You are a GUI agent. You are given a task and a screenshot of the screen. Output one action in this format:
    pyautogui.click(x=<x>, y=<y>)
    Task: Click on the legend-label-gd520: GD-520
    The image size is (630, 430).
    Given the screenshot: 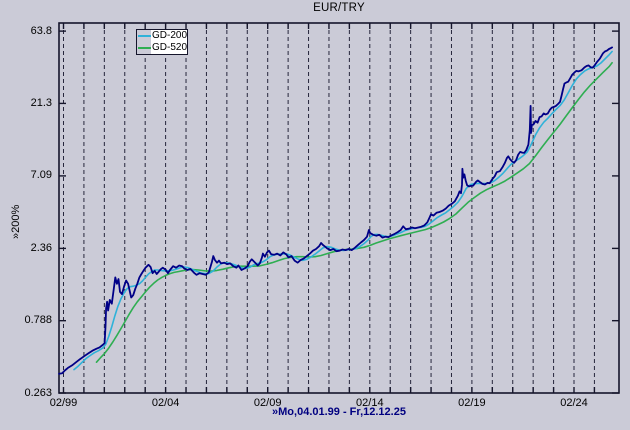 What is the action you would take?
    pyautogui.click(x=169, y=48)
    